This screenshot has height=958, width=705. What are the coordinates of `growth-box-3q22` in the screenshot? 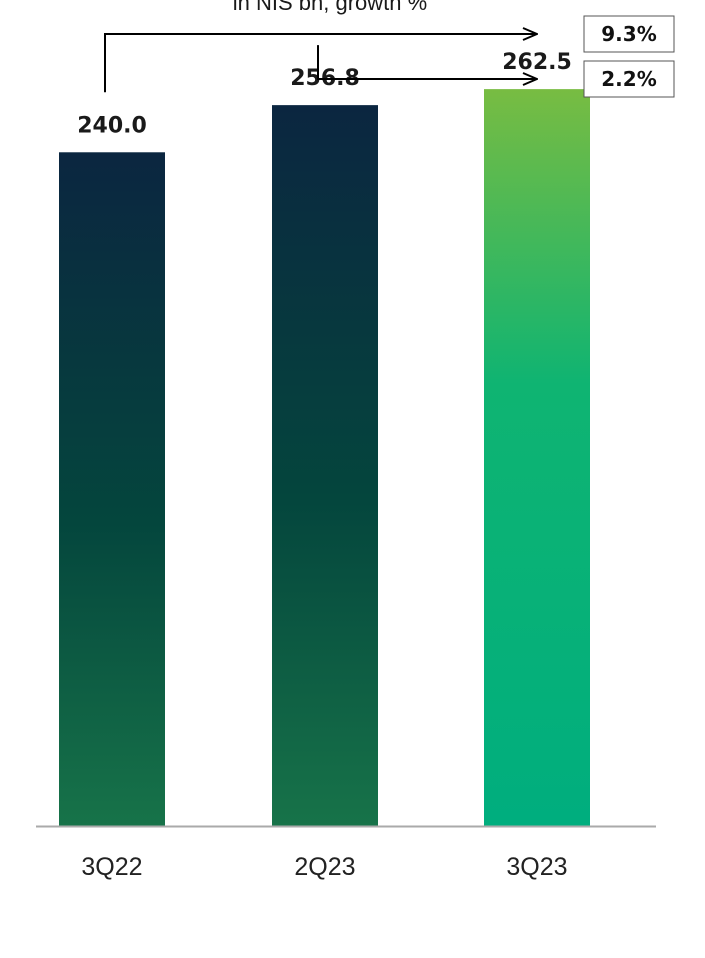 It's located at (629, 34).